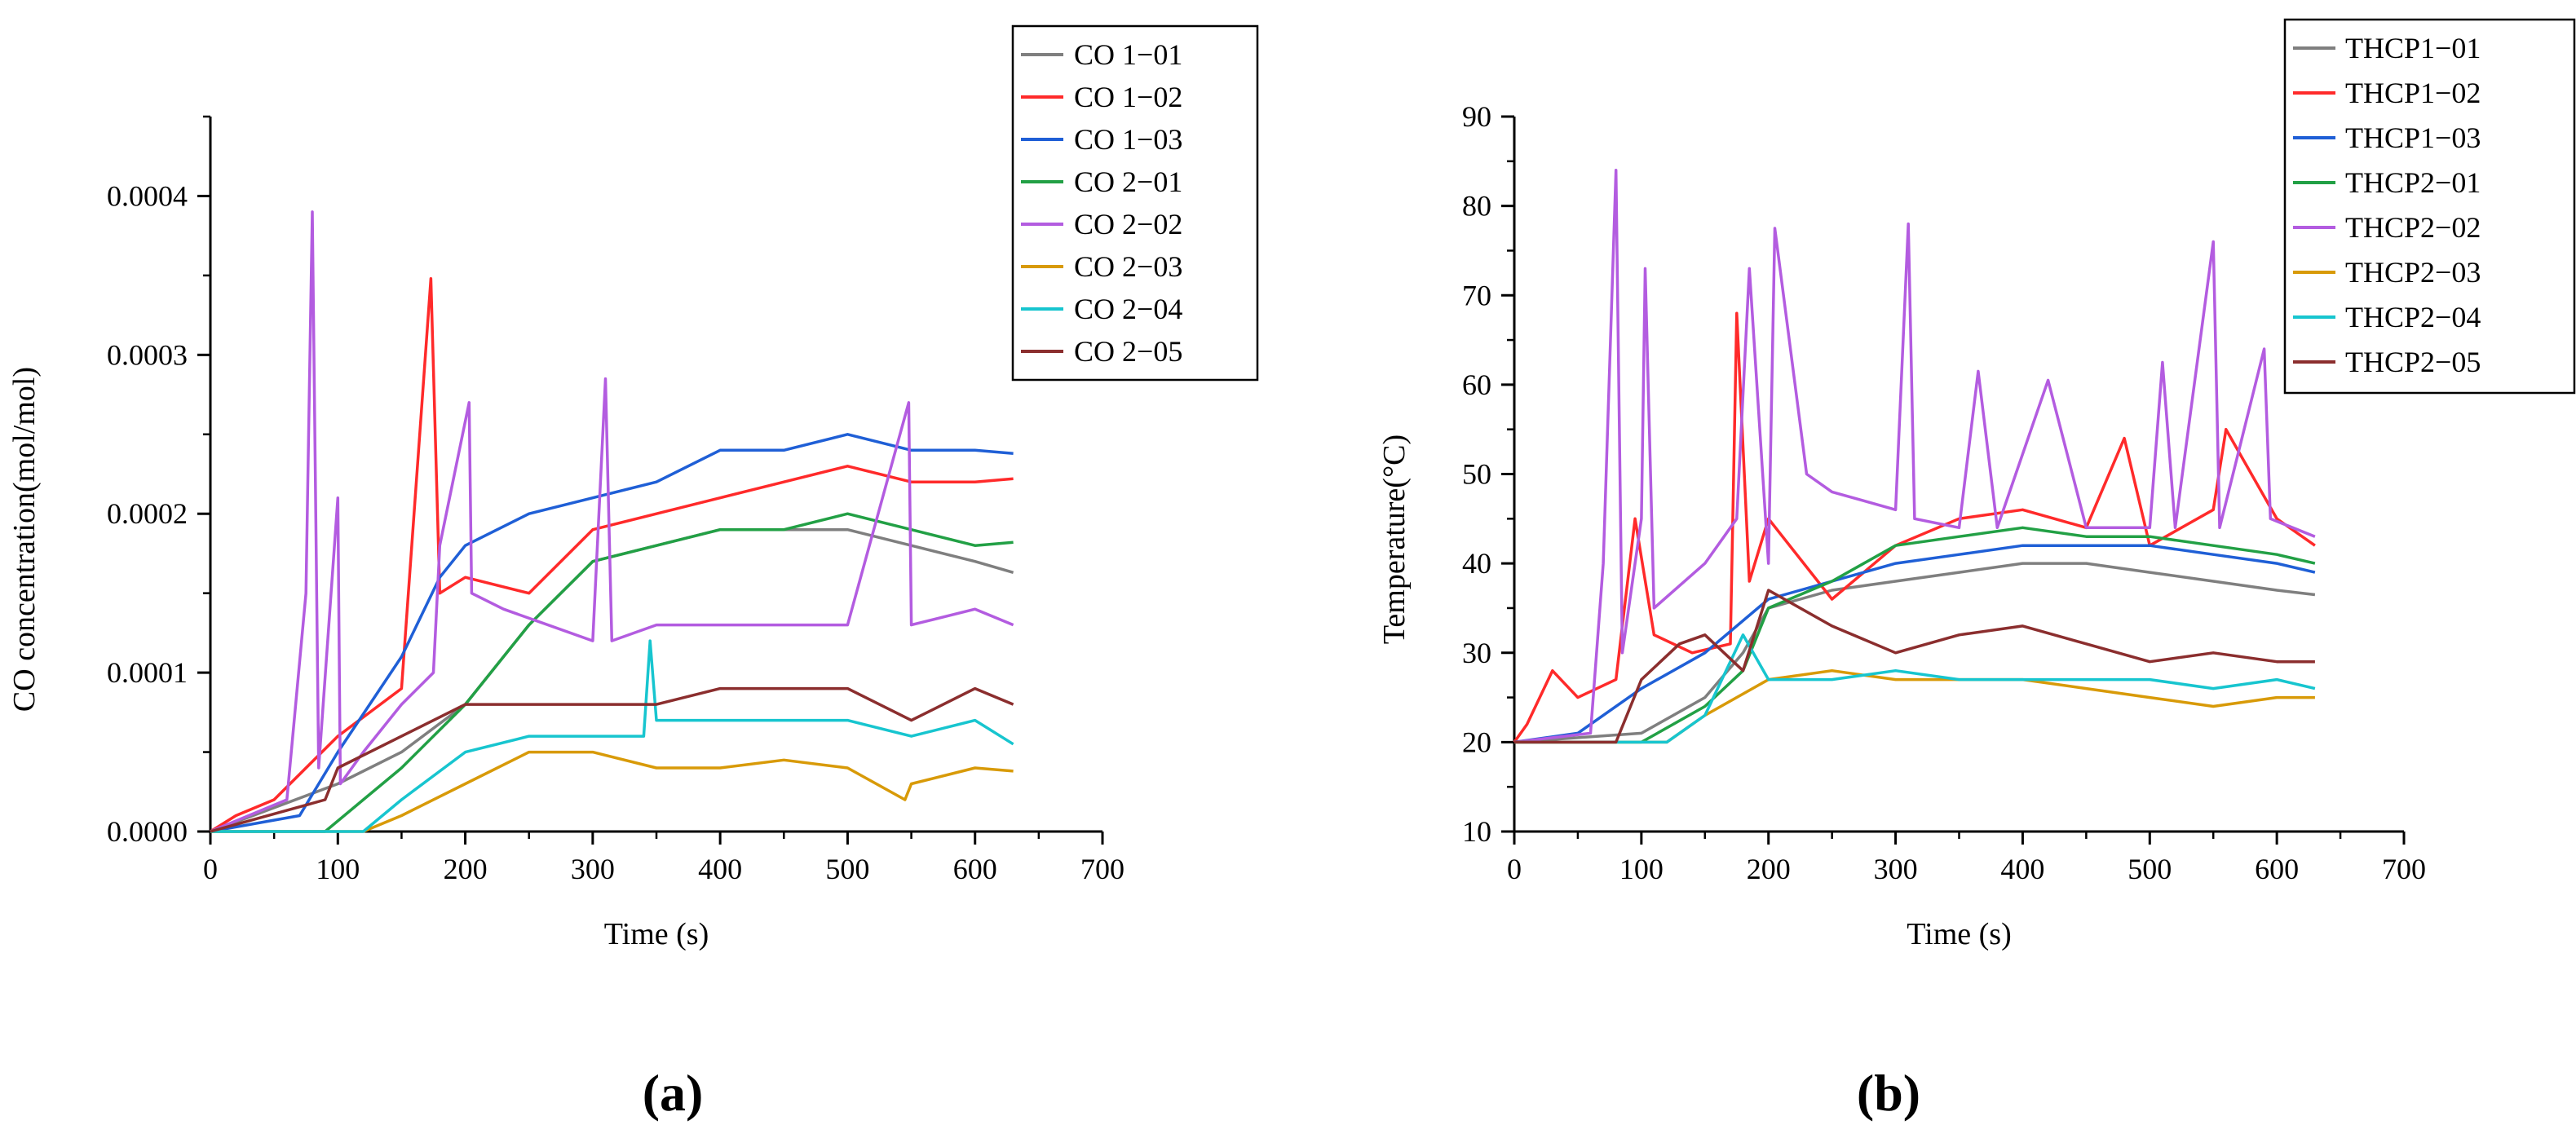  What do you see at coordinates (1476, 384) in the screenshot?
I see `y-tick-label: 60` at bounding box center [1476, 384].